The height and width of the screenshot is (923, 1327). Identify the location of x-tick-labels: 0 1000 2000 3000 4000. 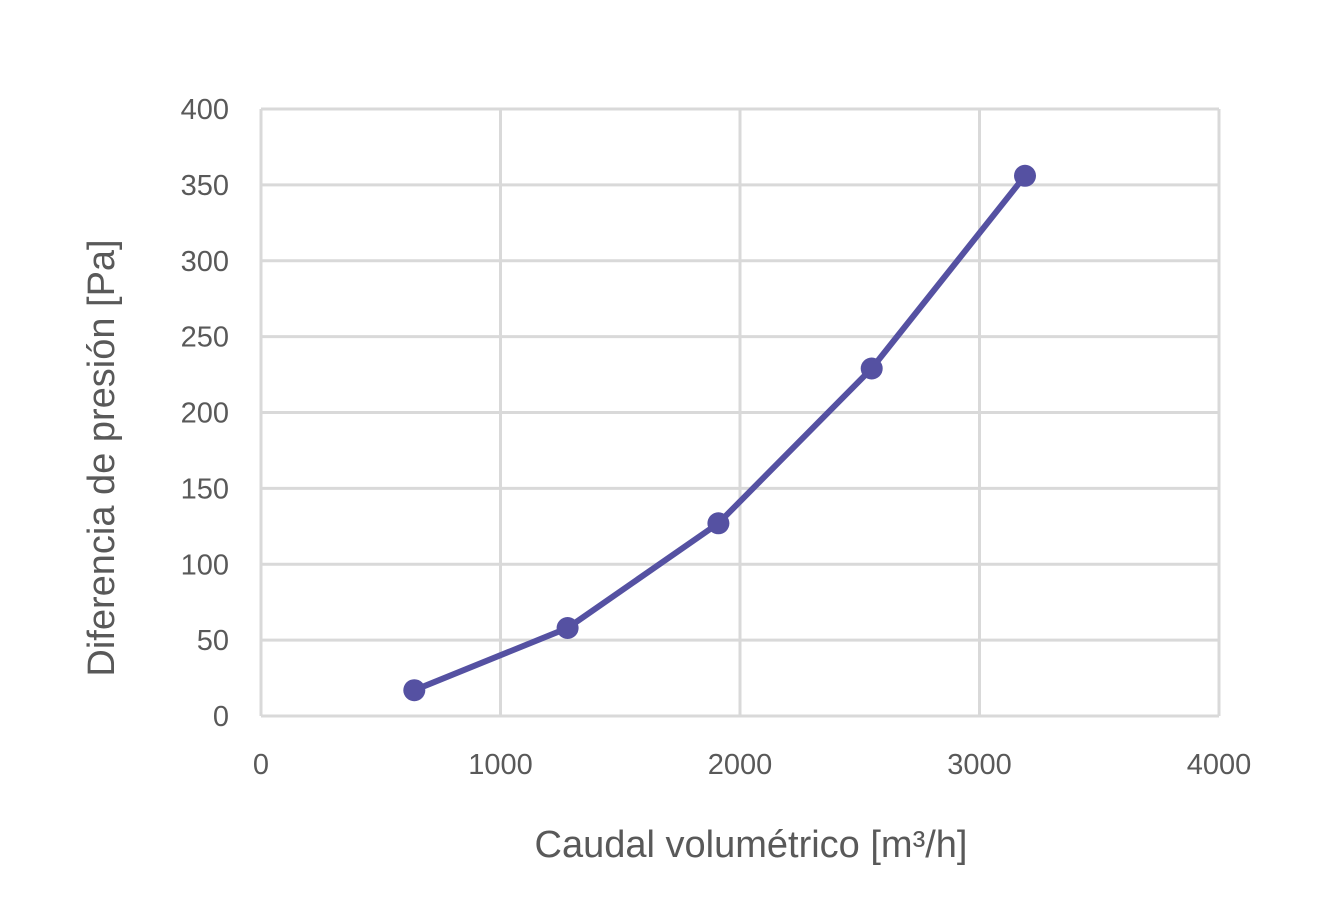
(752, 765).